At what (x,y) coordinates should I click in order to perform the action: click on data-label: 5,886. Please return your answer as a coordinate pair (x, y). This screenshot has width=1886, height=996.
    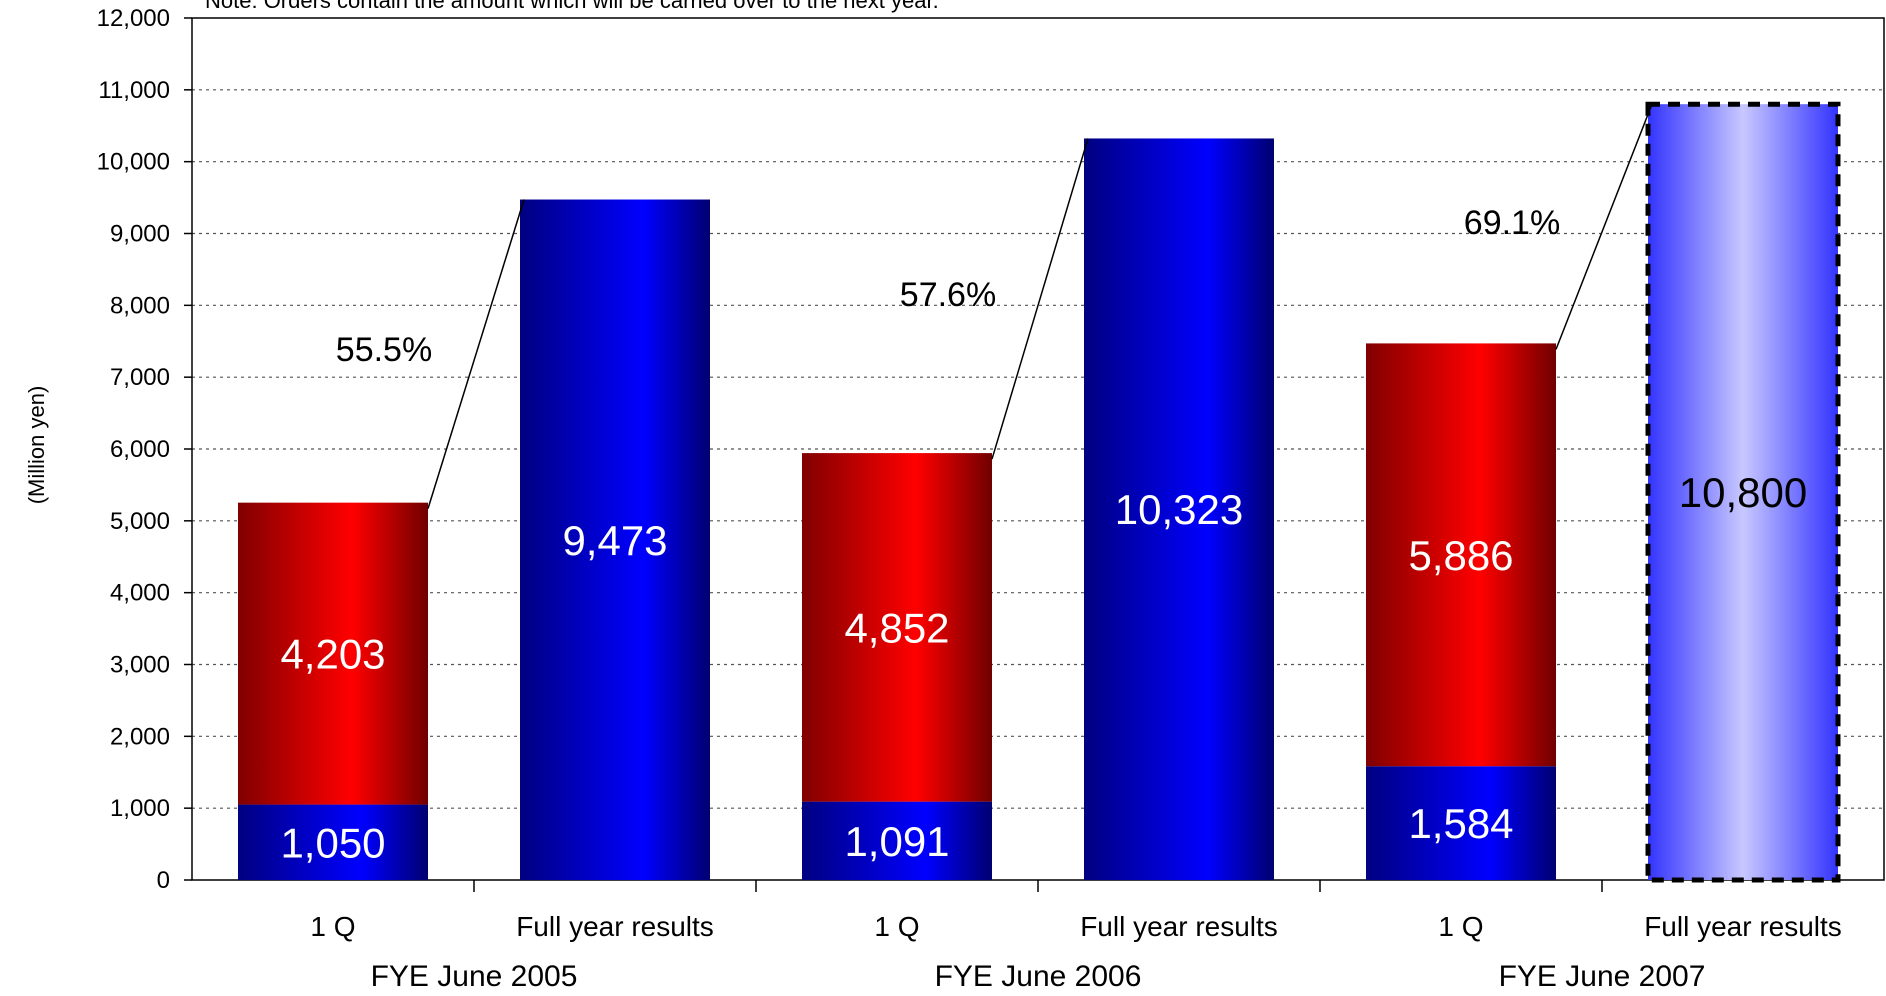
    Looking at the image, I should click on (1460, 555).